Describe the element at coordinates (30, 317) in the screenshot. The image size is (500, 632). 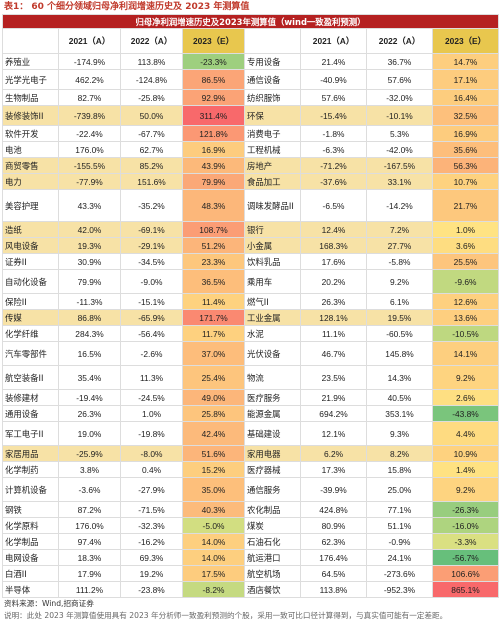
I see `industry-name-cell: 传媒` at that location.